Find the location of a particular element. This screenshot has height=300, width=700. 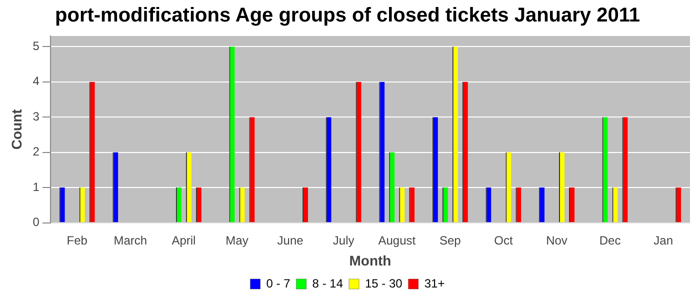

y-tick-label: 4 is located at coordinates (36, 81).